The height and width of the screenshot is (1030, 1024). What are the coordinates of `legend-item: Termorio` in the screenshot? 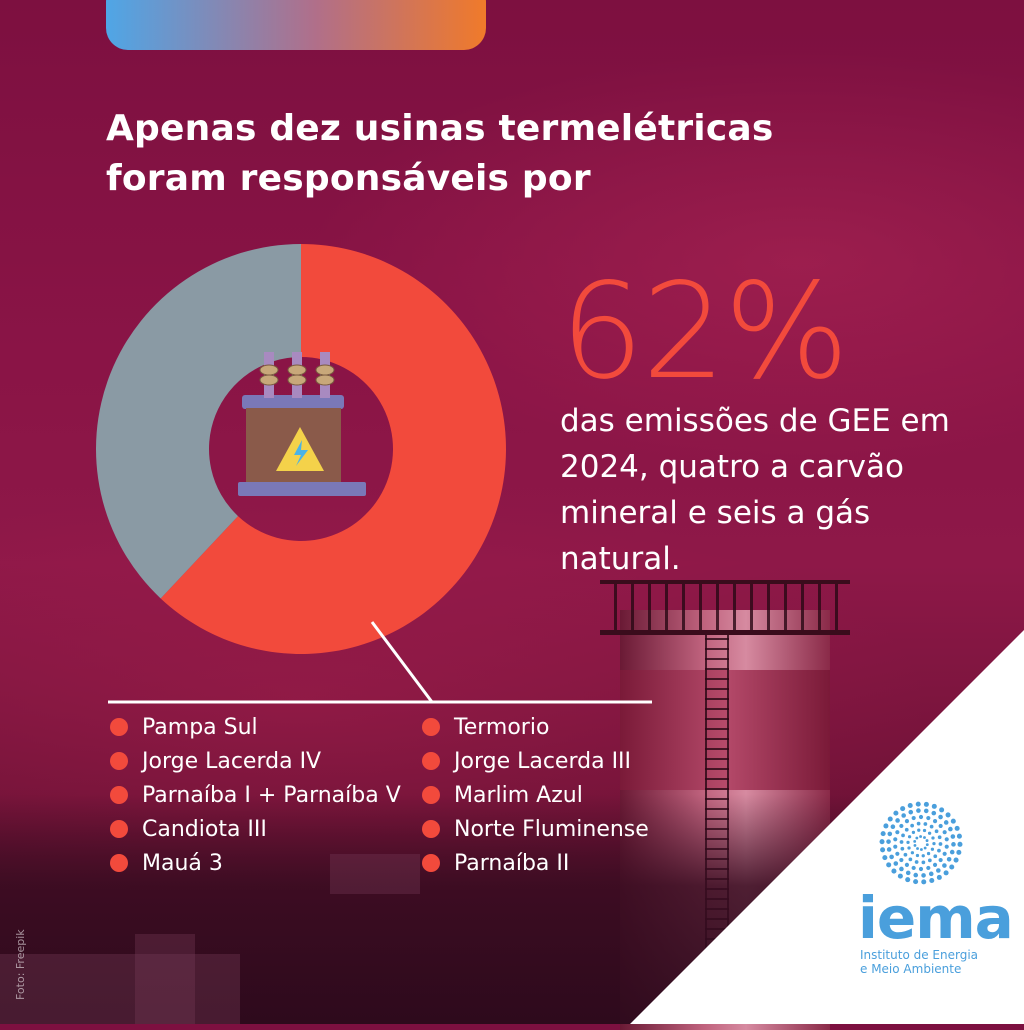 It's located at (547, 727).